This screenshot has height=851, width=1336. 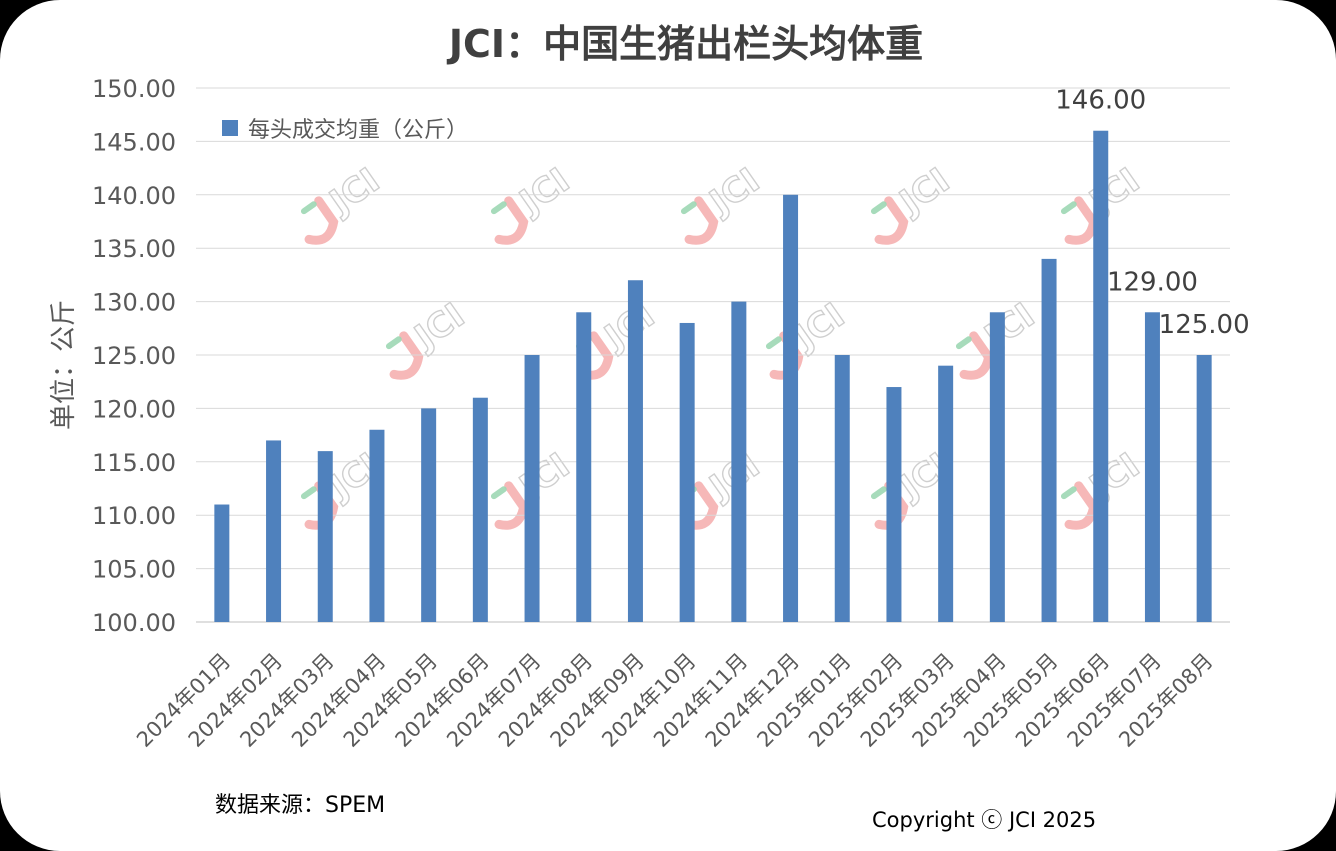 What do you see at coordinates (134, 463) in the screenshot?
I see `y-tick-label: 115.00` at bounding box center [134, 463].